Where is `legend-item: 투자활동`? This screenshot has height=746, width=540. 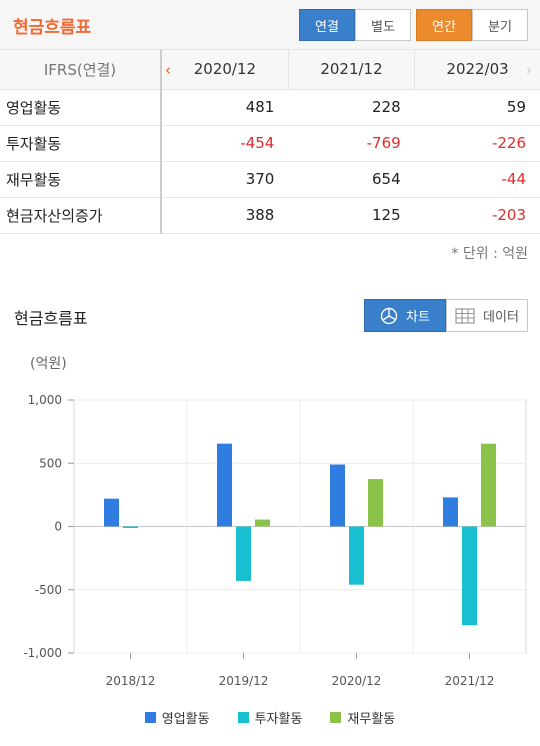
legend-item: 투자활동 is located at coordinates (270, 717).